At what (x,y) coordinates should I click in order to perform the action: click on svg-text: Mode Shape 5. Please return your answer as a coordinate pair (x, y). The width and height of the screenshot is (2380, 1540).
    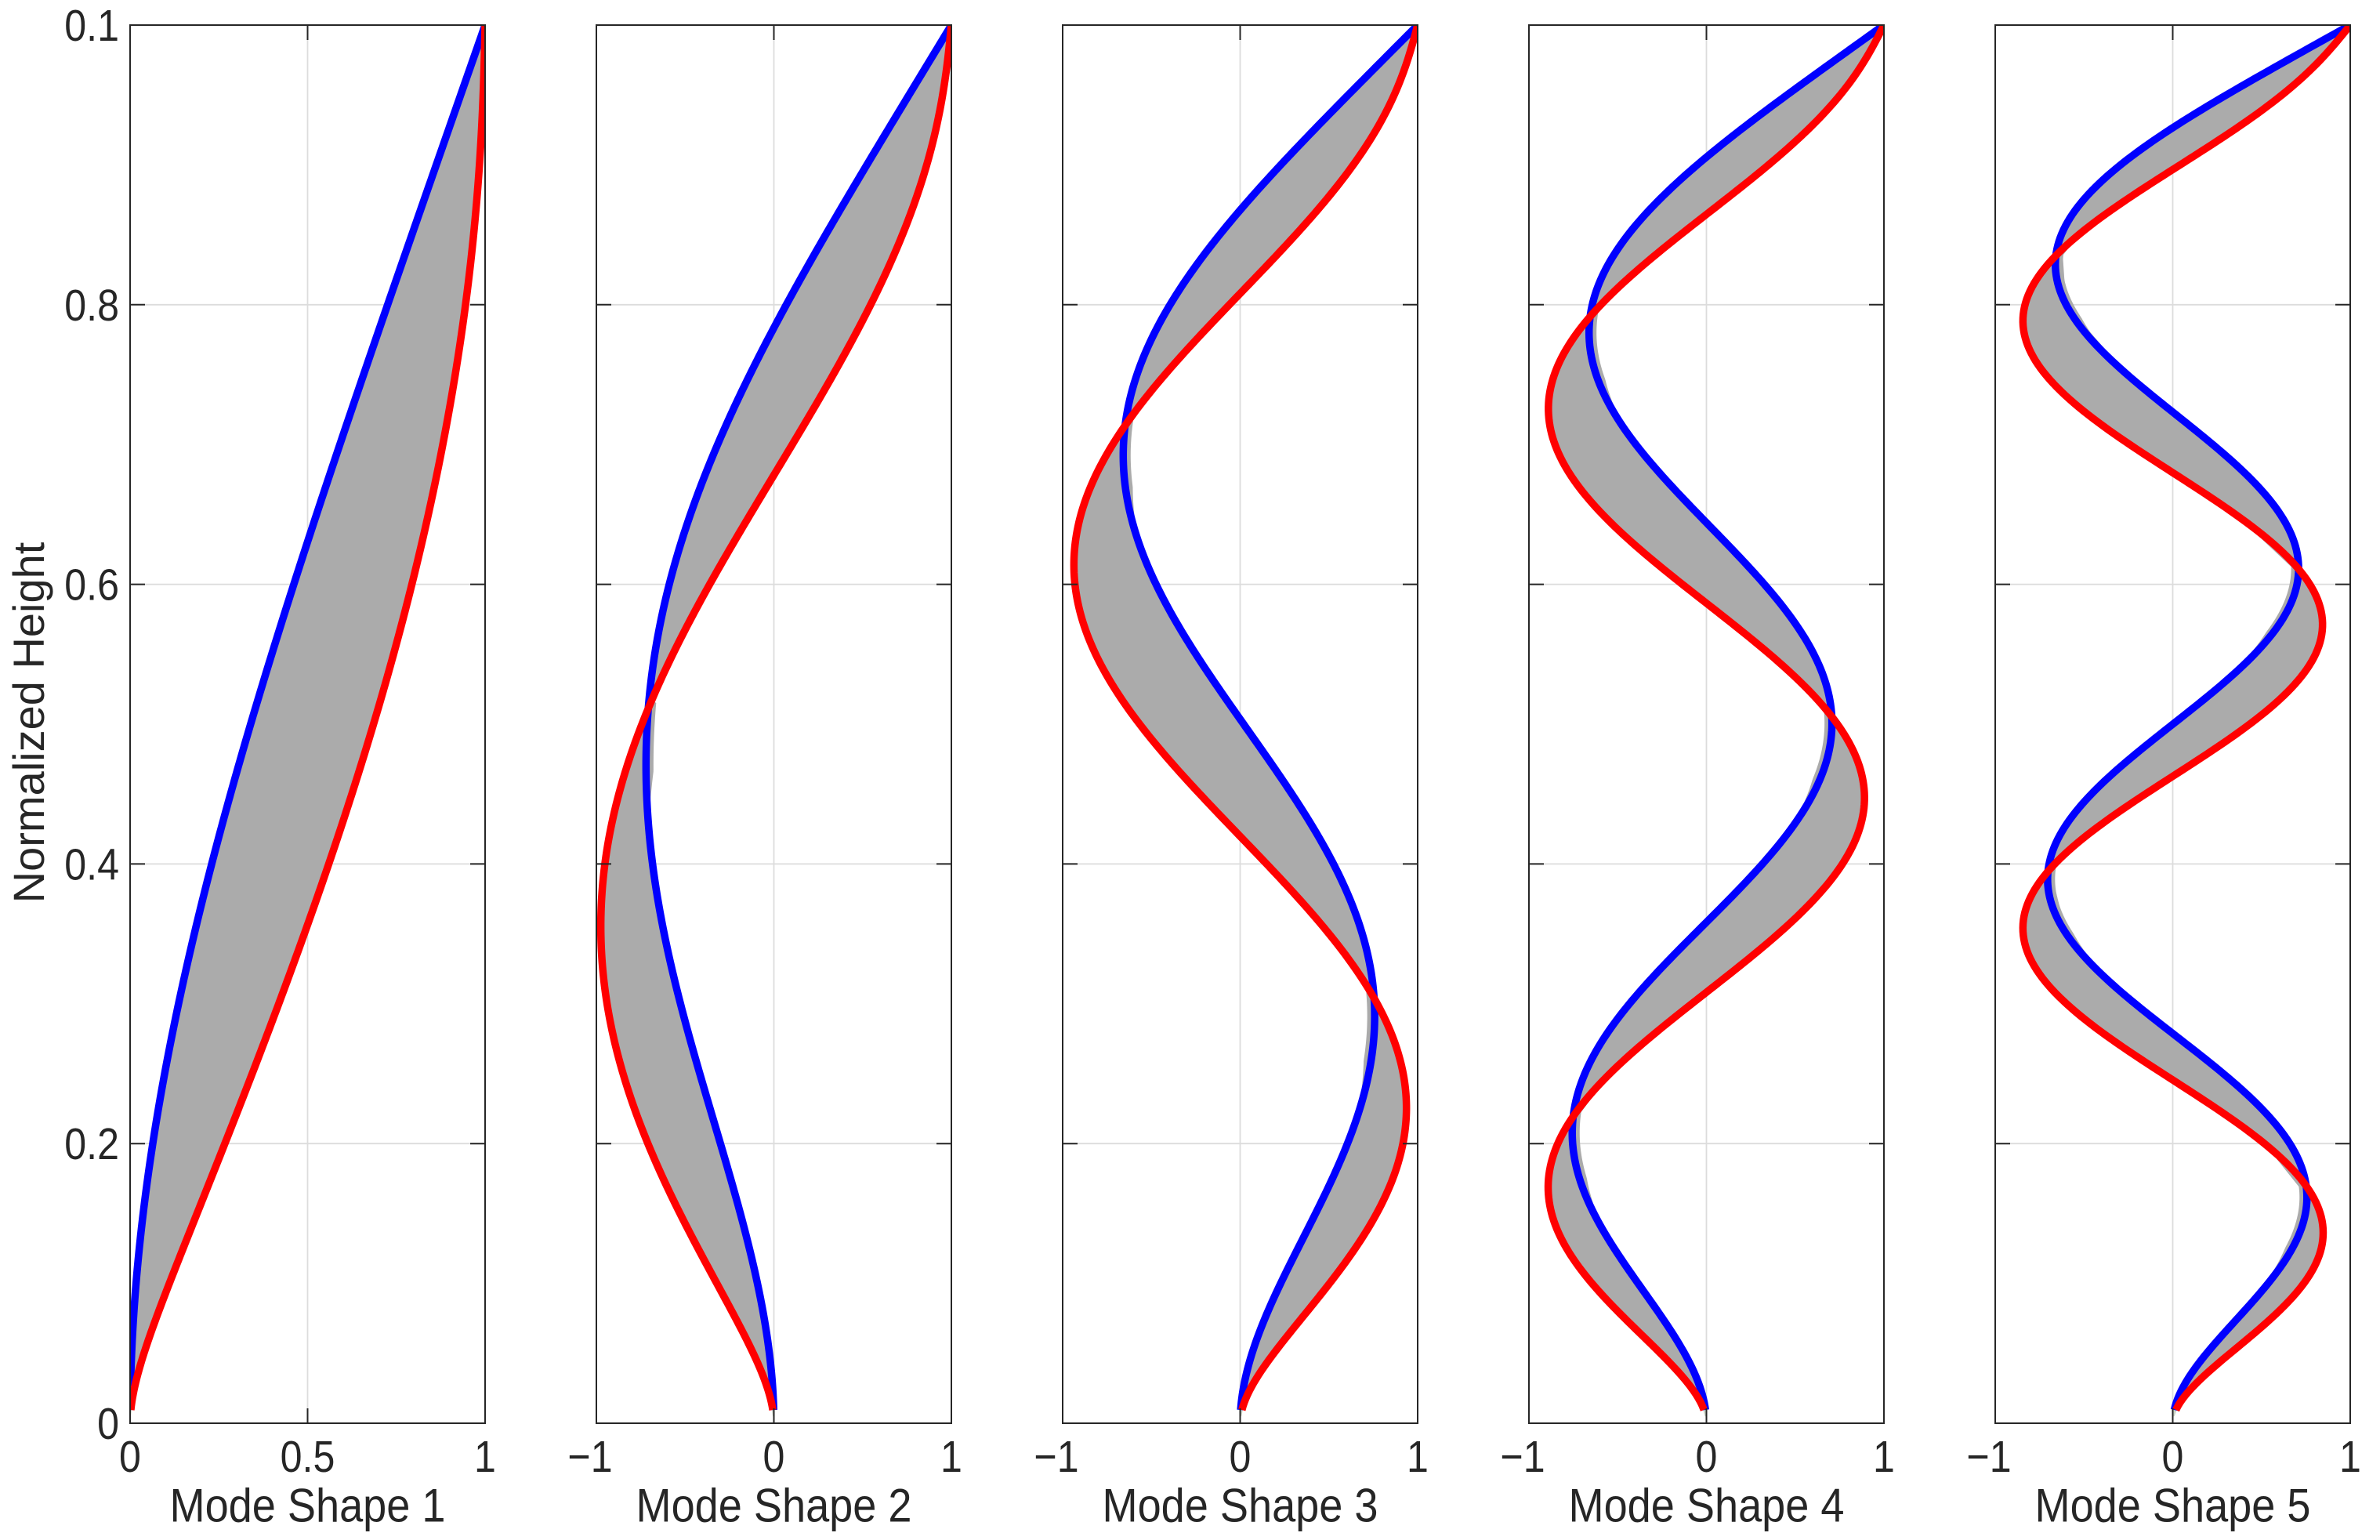
    Looking at the image, I should click on (2173, 1506).